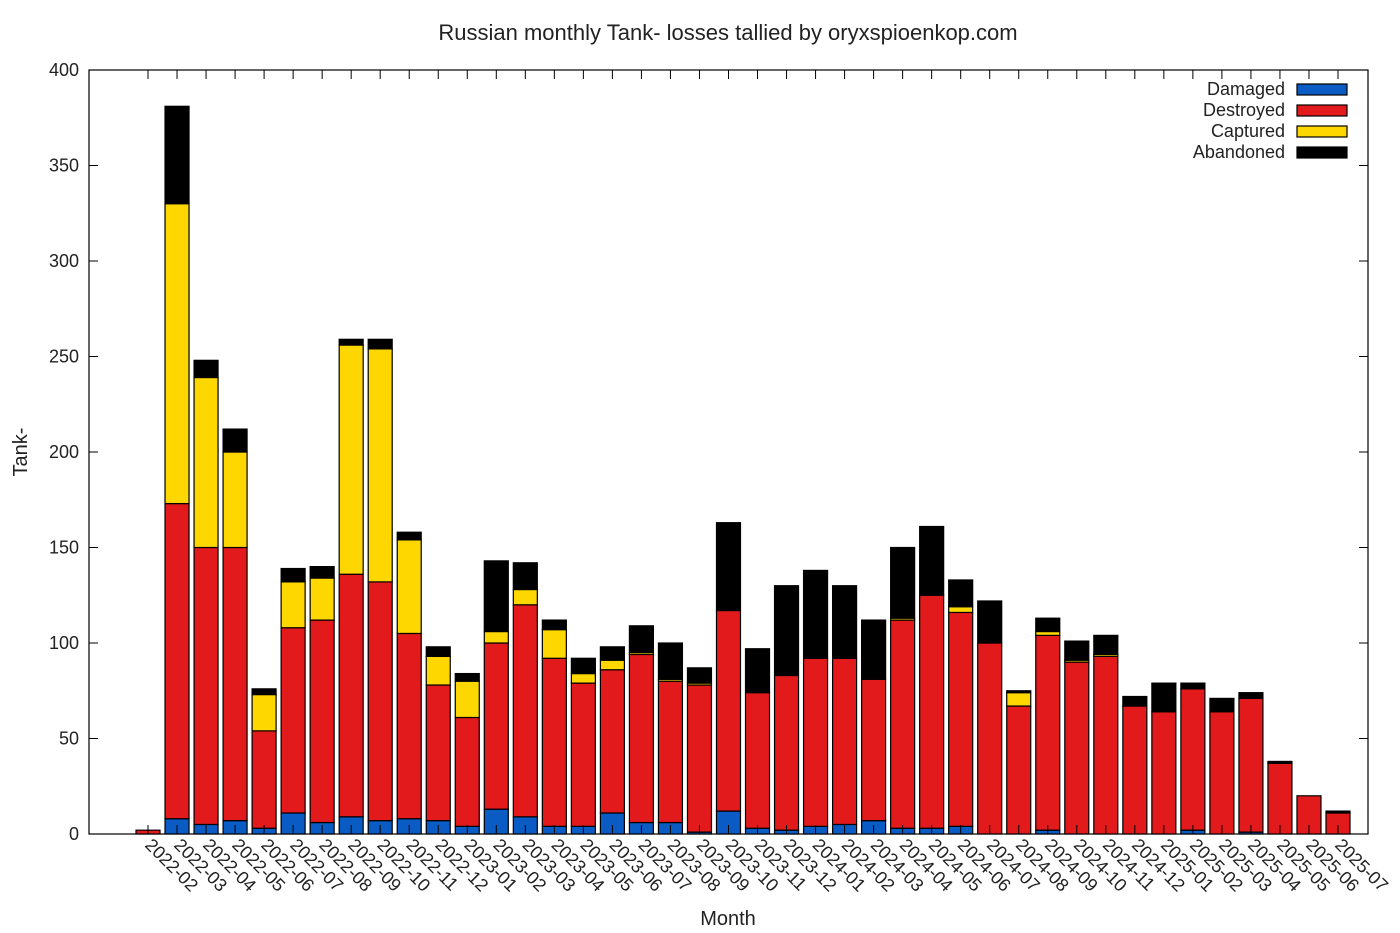 The height and width of the screenshot is (933, 1400). I want to click on y-tick-label: 300, so click(64, 261).